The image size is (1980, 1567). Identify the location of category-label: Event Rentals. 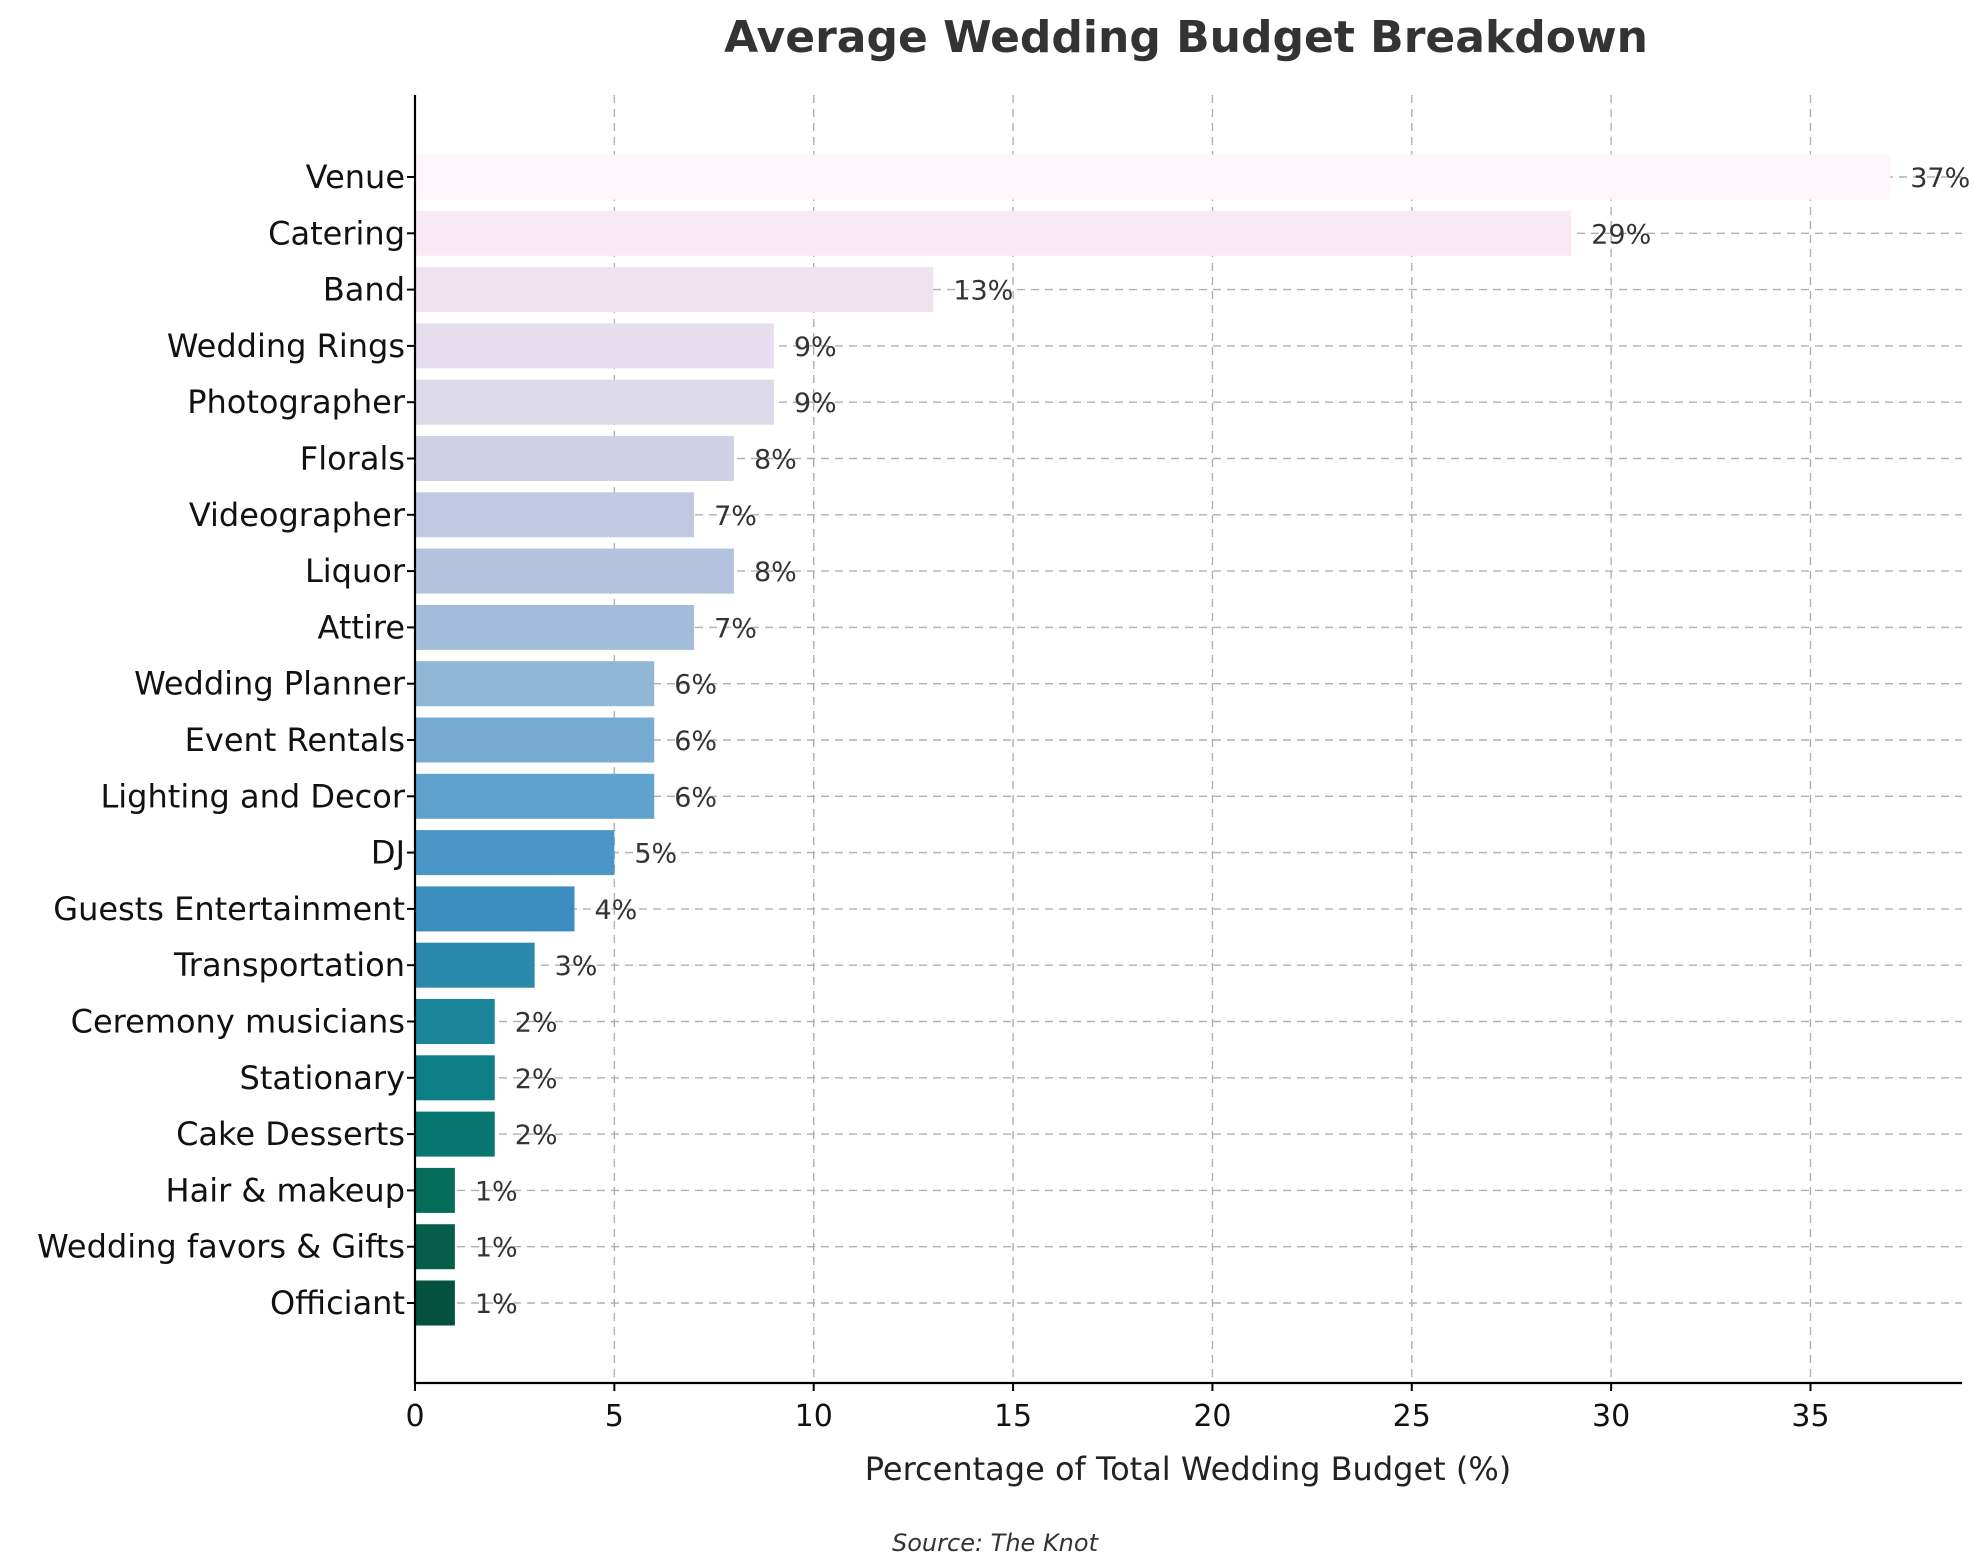
(295, 740).